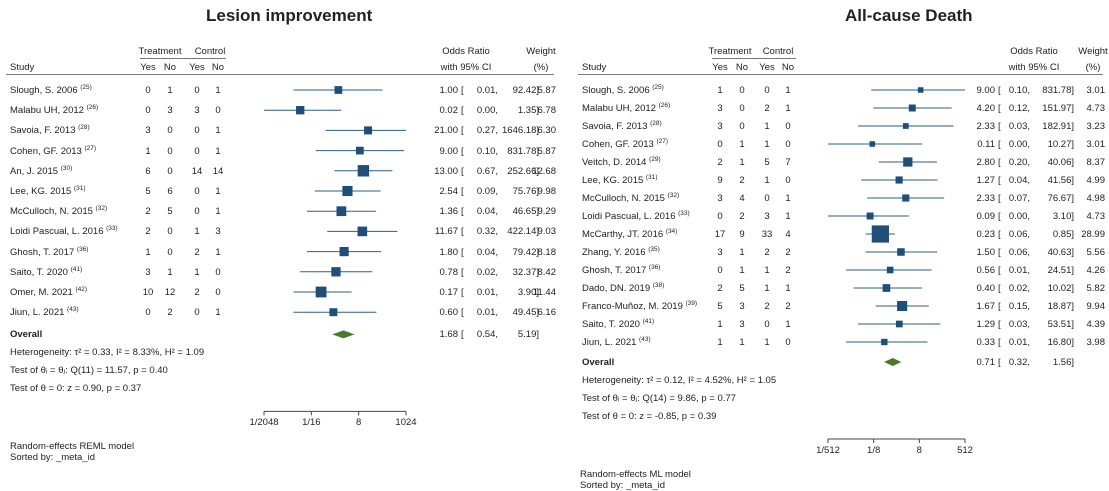 Image resolution: width=1109 pixels, height=491 pixels. Describe the element at coordinates (487, 111) in the screenshot. I see `ci-lower: 0.00,` at that location.